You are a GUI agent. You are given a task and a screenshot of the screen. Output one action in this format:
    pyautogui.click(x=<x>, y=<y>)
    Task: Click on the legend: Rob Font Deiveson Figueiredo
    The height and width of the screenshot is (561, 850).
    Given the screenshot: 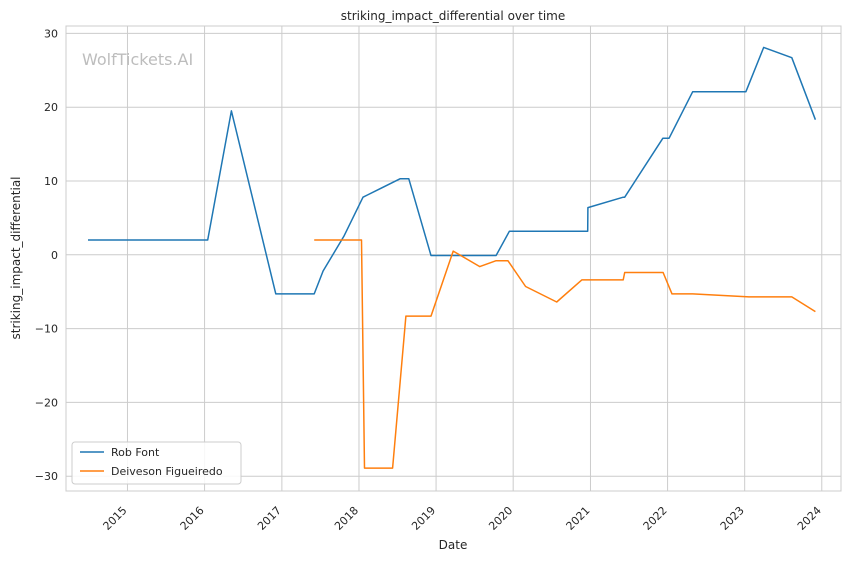 What is the action you would take?
    pyautogui.click(x=156, y=463)
    